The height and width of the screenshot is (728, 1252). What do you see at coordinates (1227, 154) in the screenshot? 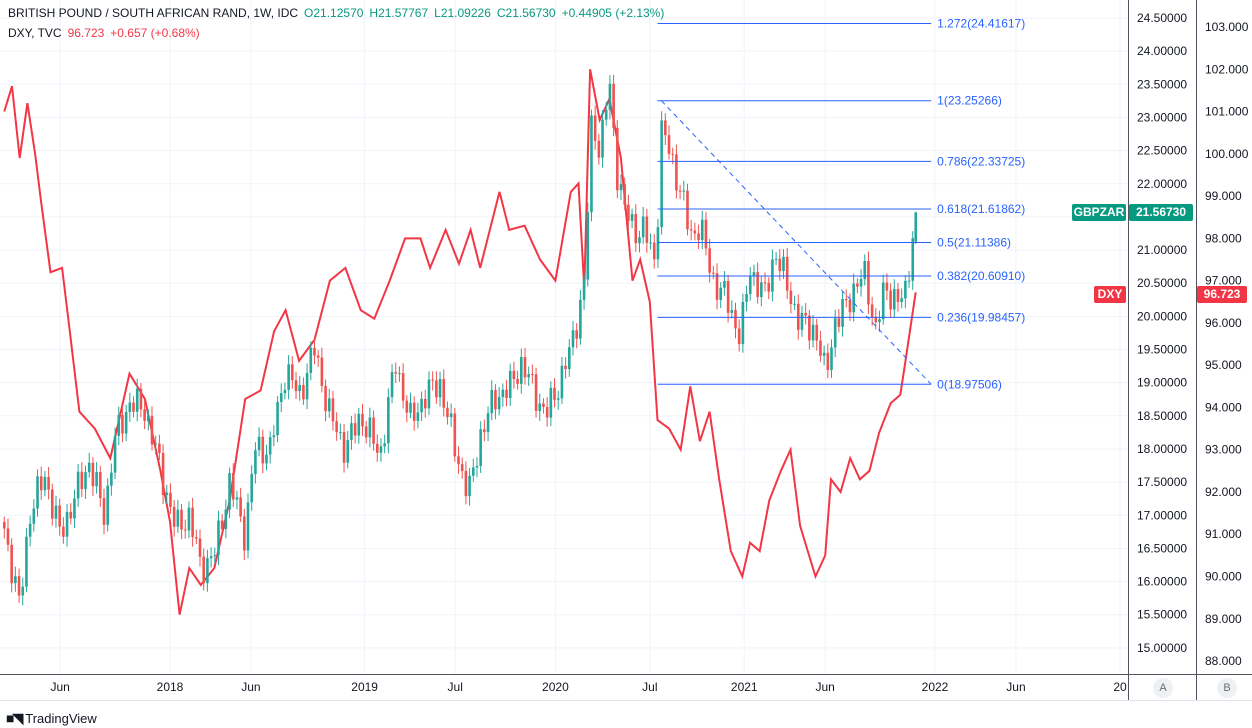
I see `dxy-tick-label: 100.000` at bounding box center [1227, 154].